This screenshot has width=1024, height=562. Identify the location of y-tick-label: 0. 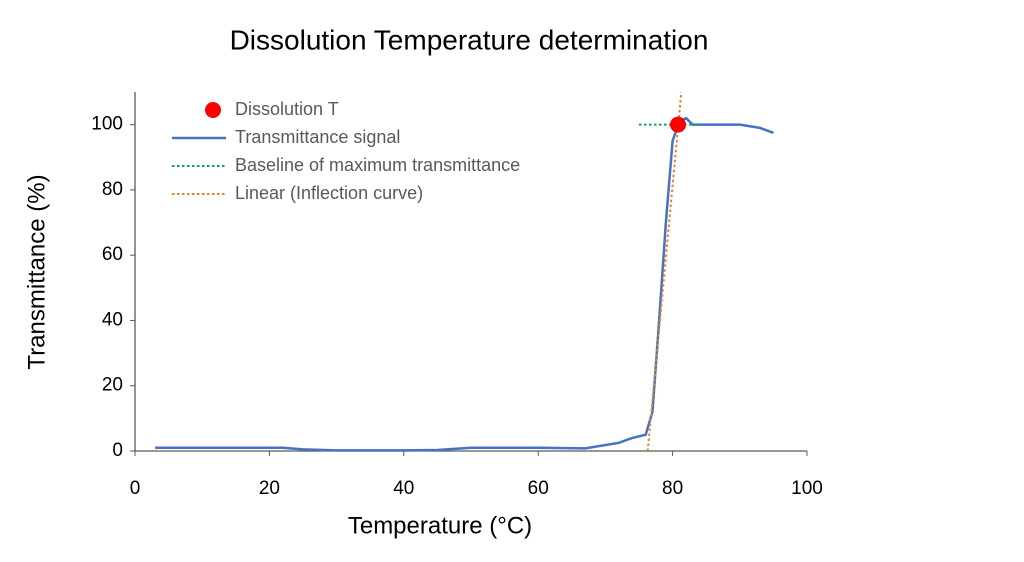
(117, 450).